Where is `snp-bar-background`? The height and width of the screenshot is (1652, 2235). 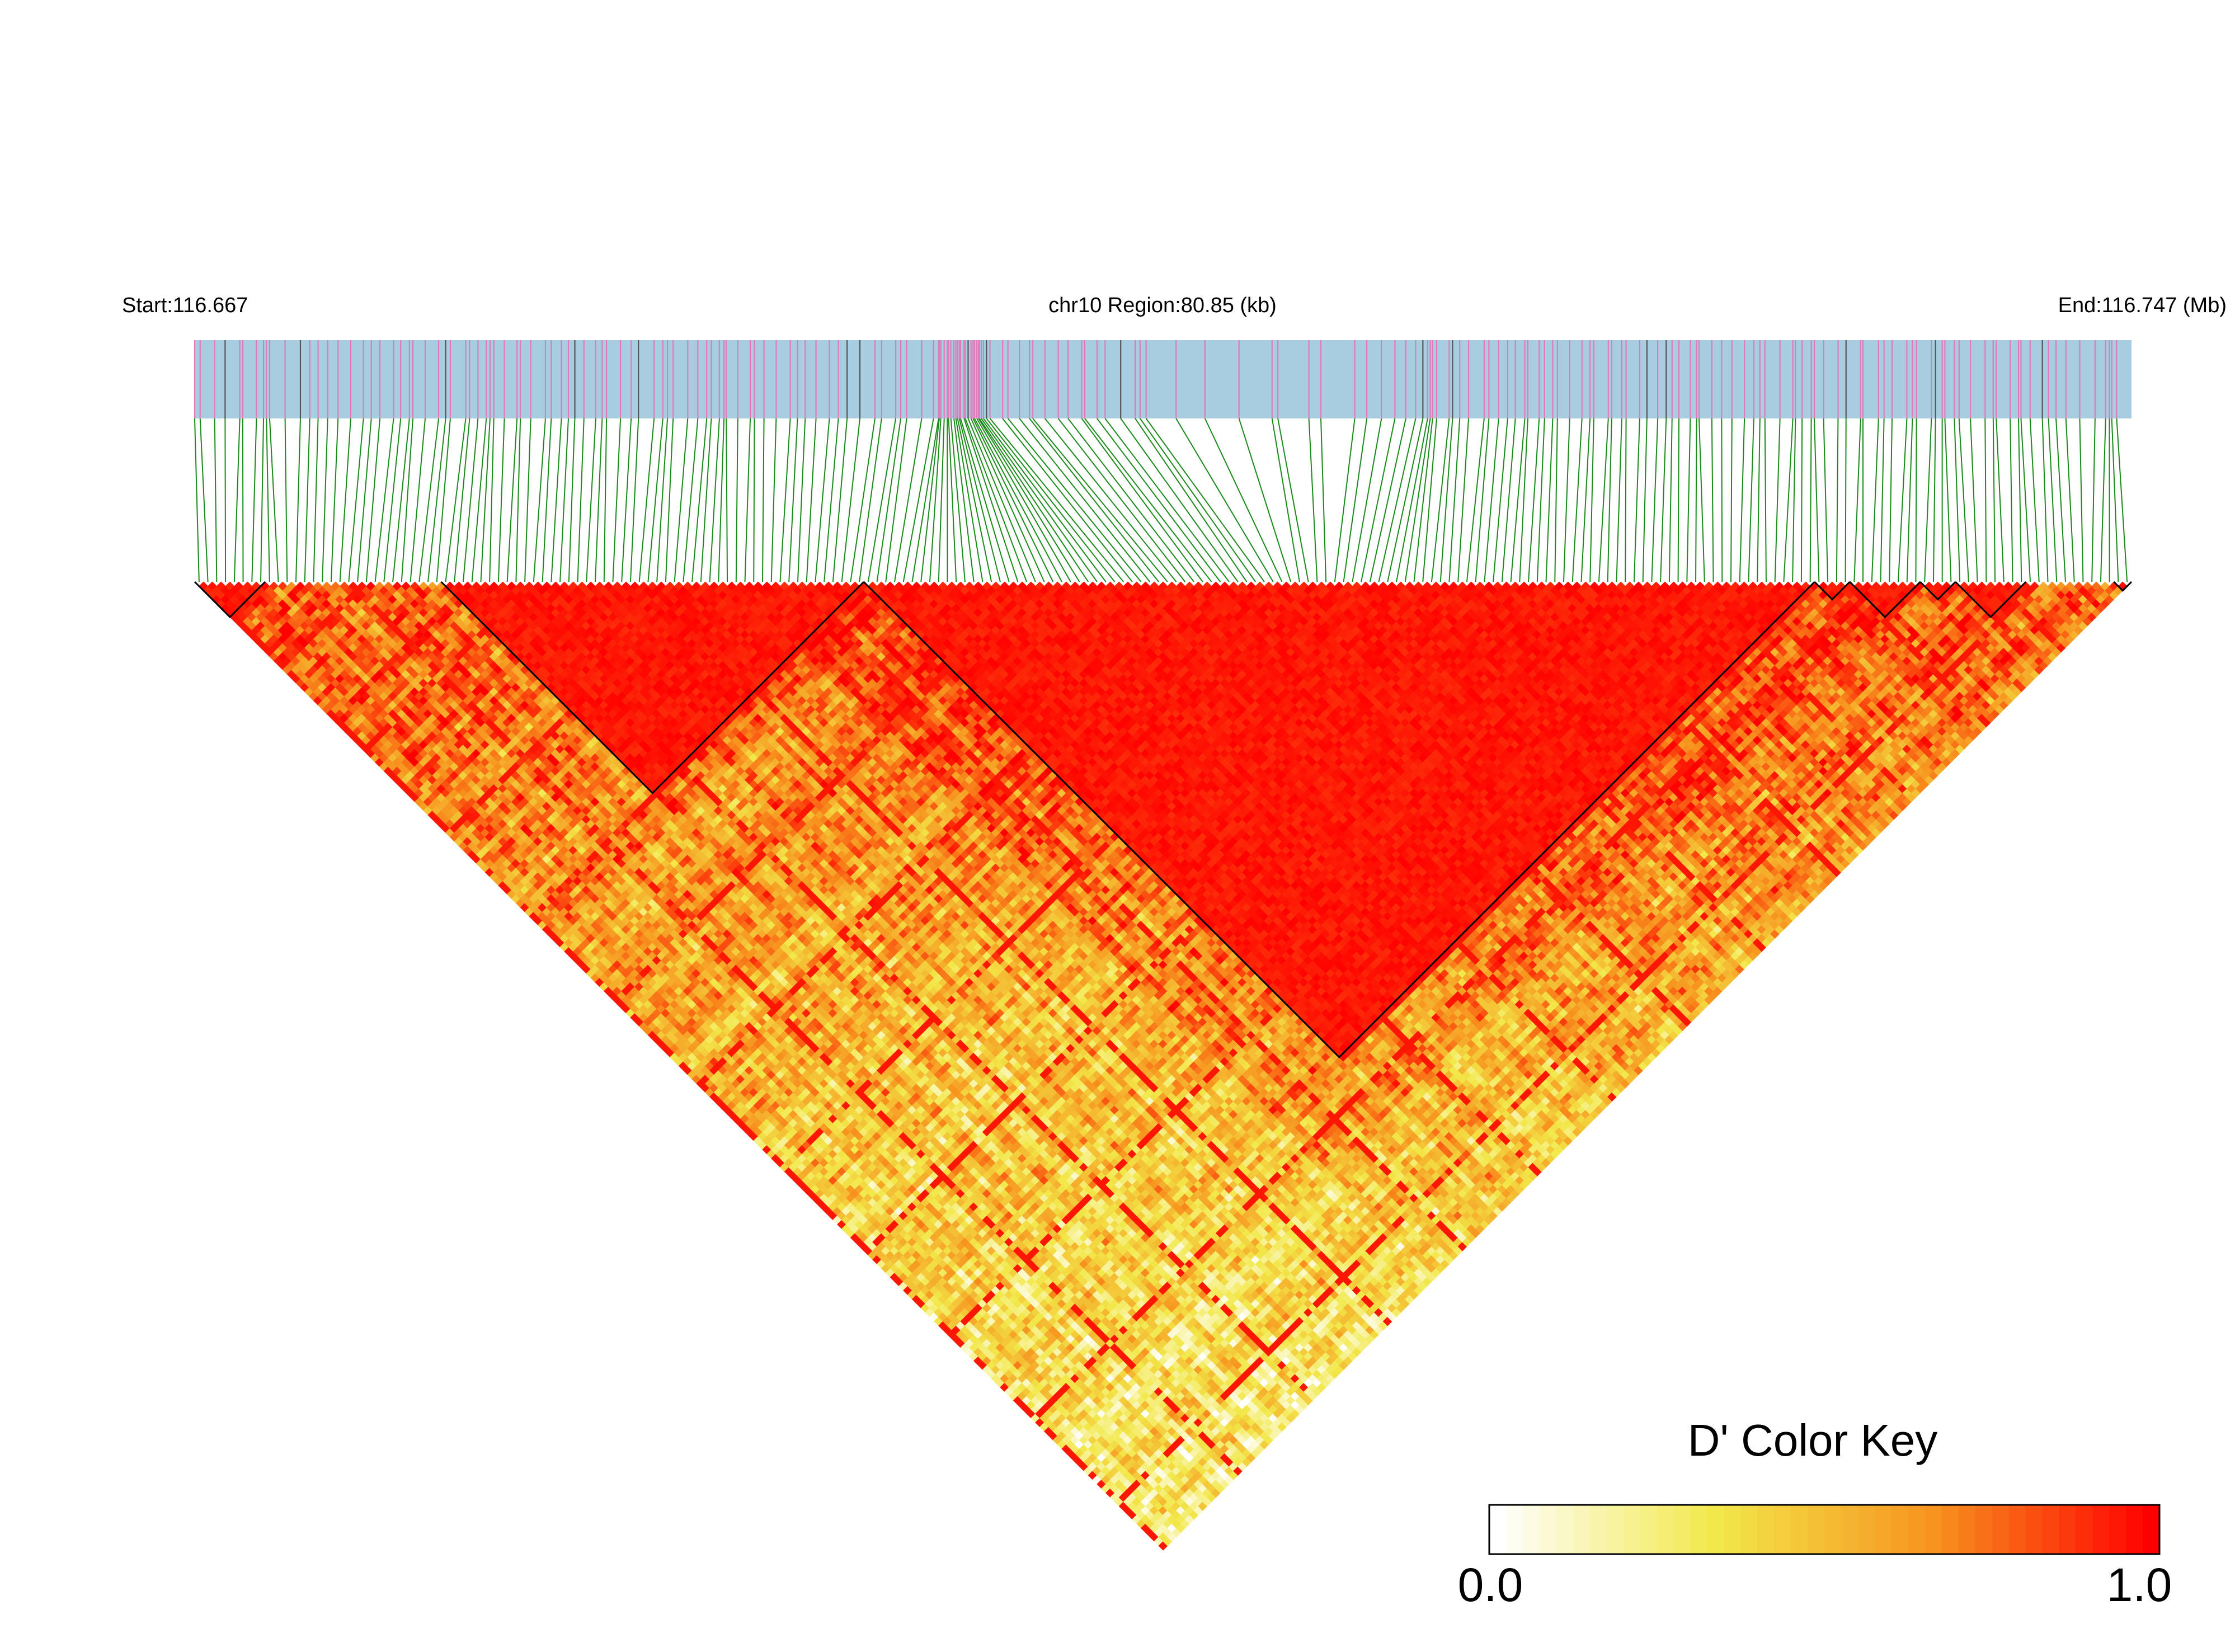 snp-bar-background is located at coordinates (1163, 379).